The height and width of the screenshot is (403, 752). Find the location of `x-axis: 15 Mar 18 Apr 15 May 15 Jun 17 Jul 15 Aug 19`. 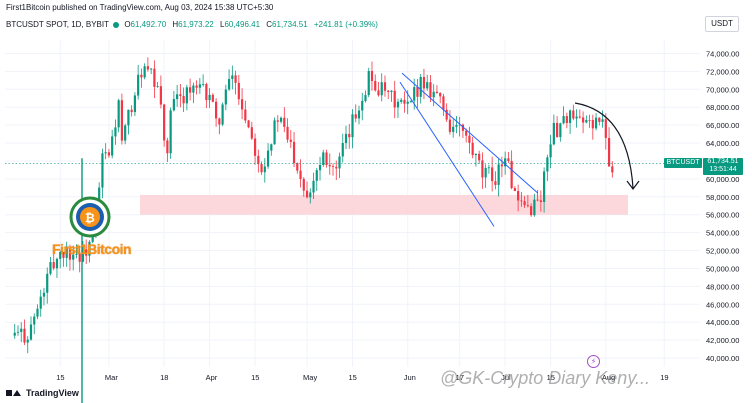

x-axis: 15 Mar 18 Apr 15 May 15 Jun 17 Jul 15 Aug 19 is located at coordinates (362, 377).